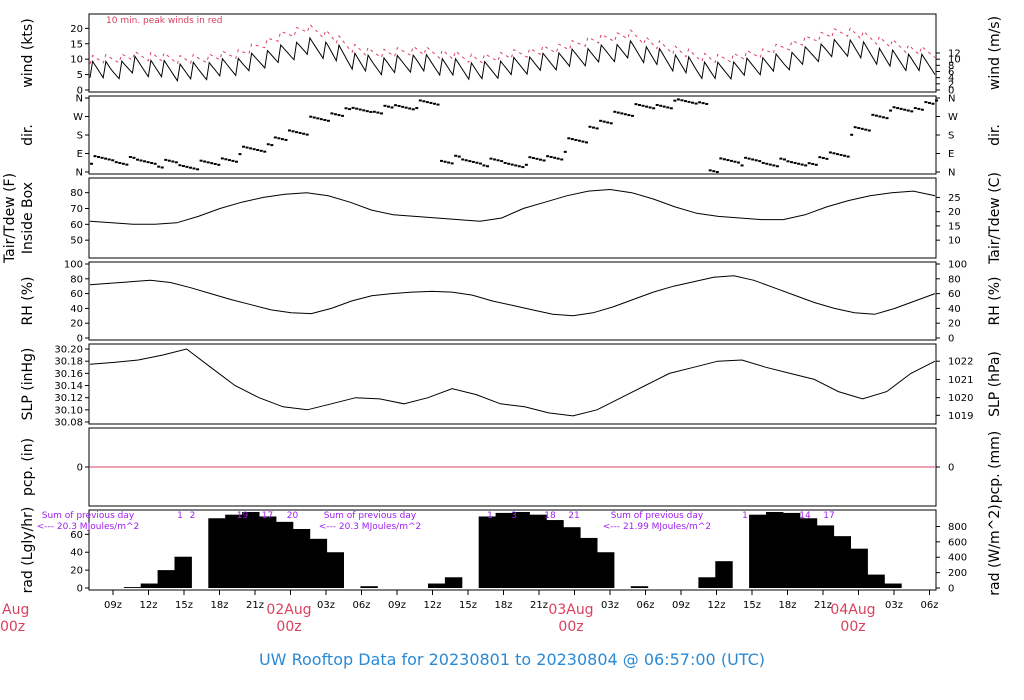  Describe the element at coordinates (15, 610) in the screenshot. I see `date-label-day: Aug` at that location.